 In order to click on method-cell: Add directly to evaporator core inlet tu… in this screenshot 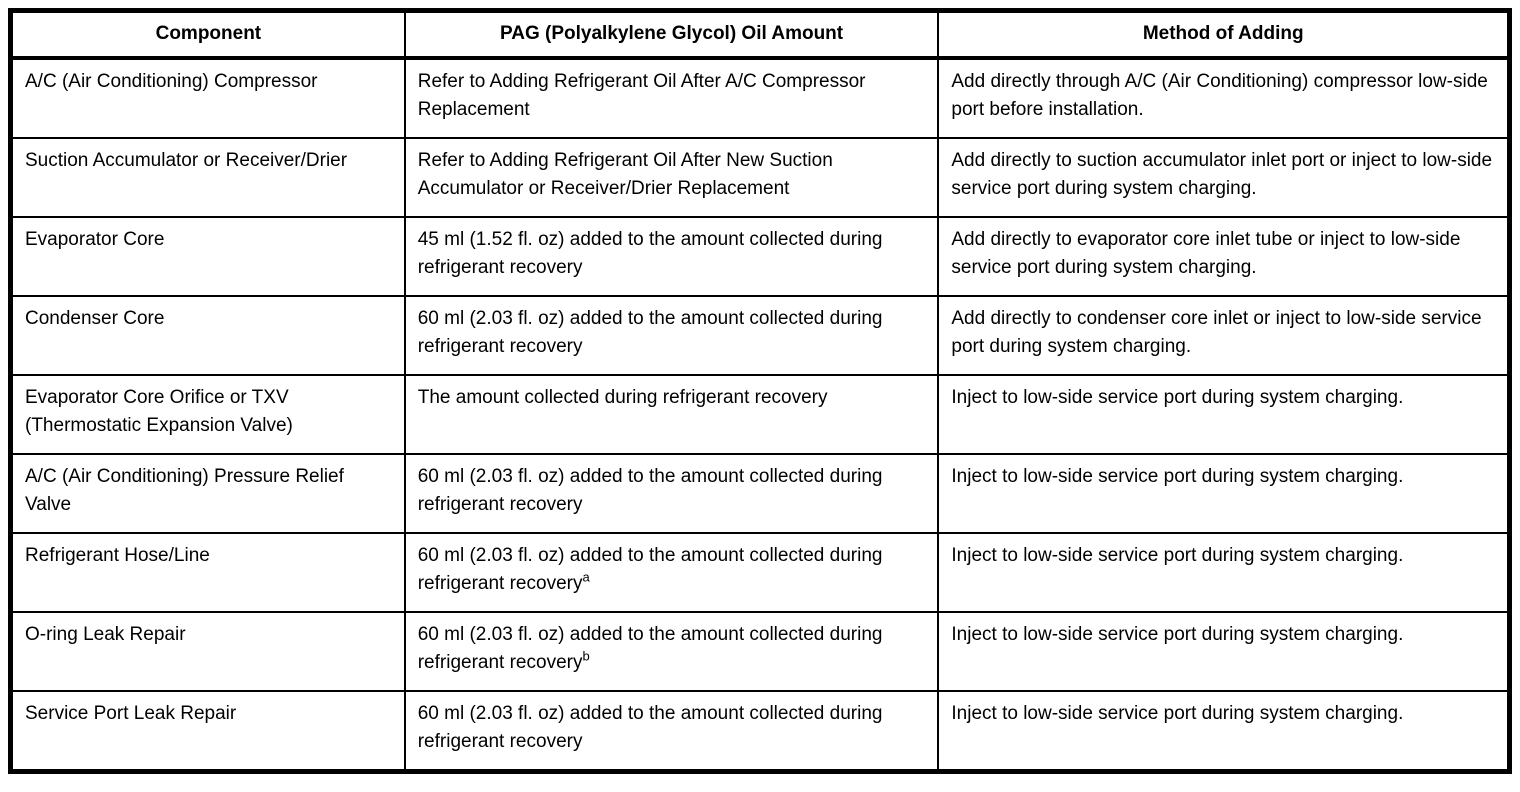, I will do `click(1224, 256)`.